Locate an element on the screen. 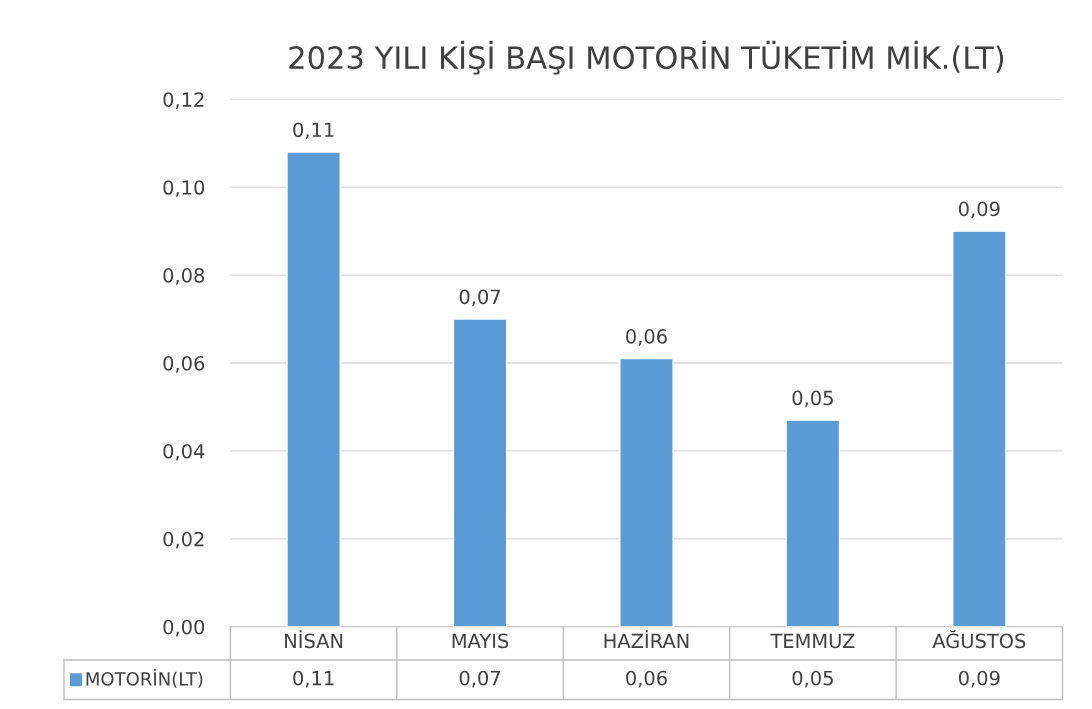  x-tick-label: TEMMUZ is located at coordinates (812, 641).